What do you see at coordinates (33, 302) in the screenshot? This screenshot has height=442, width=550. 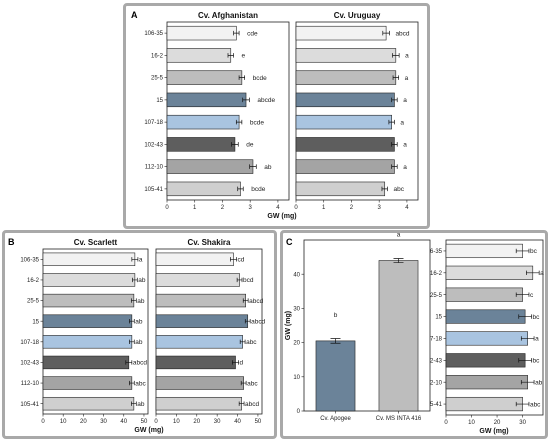 I see `chart2-category-25-5: 25-5` at bounding box center [33, 302].